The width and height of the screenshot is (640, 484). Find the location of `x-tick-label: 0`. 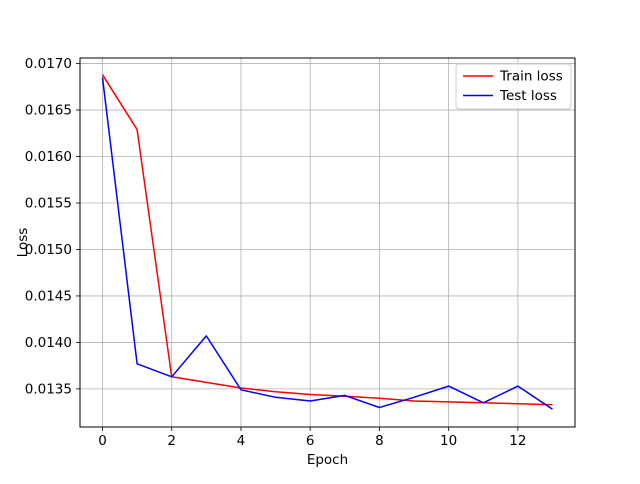

x-tick-label: 0 is located at coordinates (102, 441).